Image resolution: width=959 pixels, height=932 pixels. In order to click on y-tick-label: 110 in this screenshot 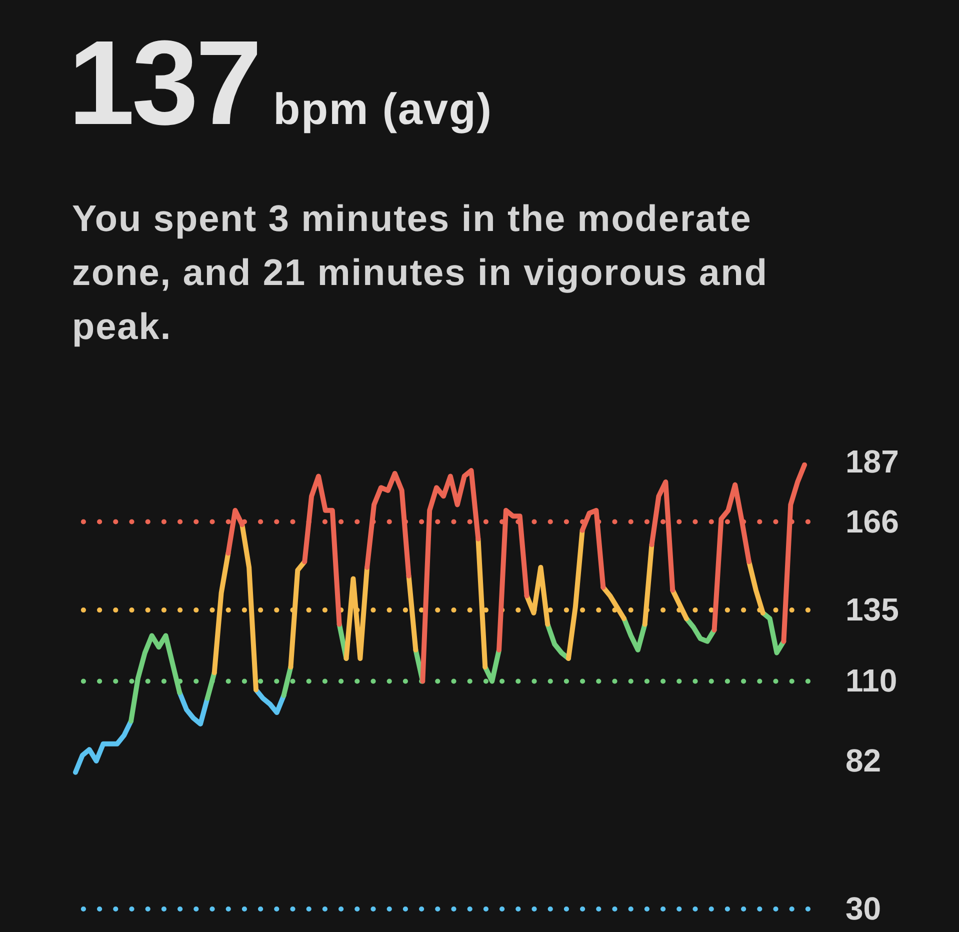, I will do `click(872, 680)`.